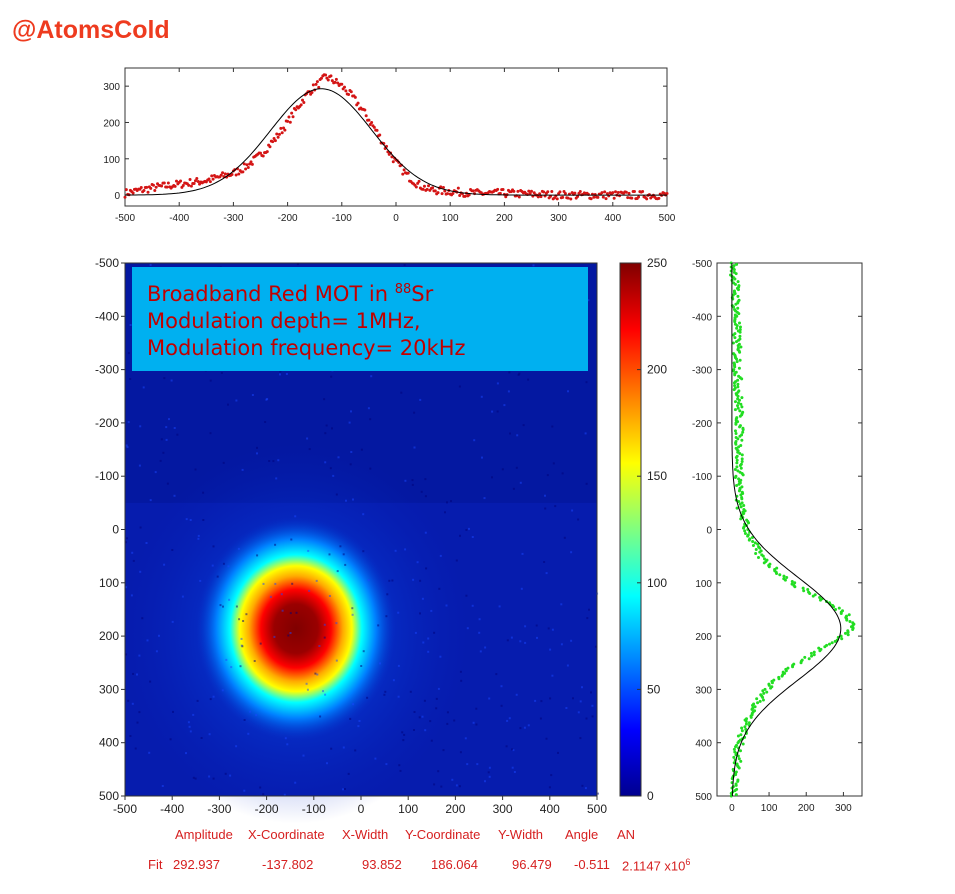  What do you see at coordinates (91, 30) in the screenshot?
I see `watermark-label: @AtomsCold` at bounding box center [91, 30].